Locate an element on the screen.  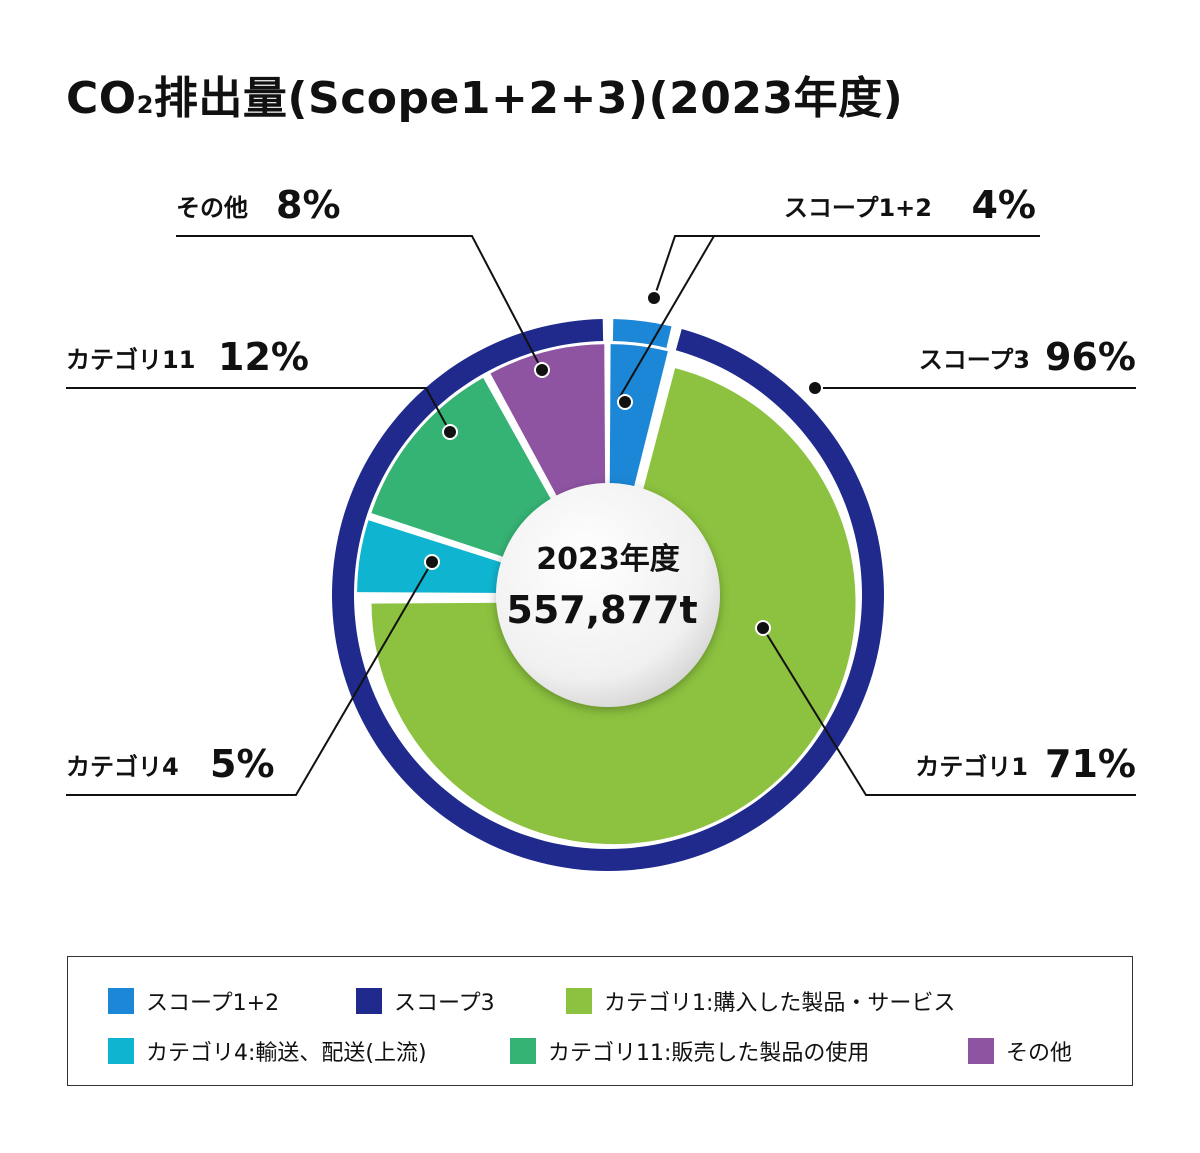
legend-label-cat11: カテゴリ11:販売した製品の使用 is located at coordinates (709, 1053).